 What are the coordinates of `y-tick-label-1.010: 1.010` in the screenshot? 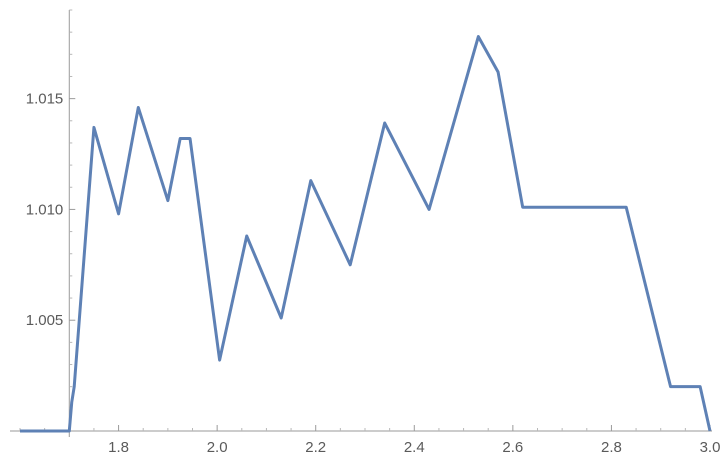 It's located at (45, 209).